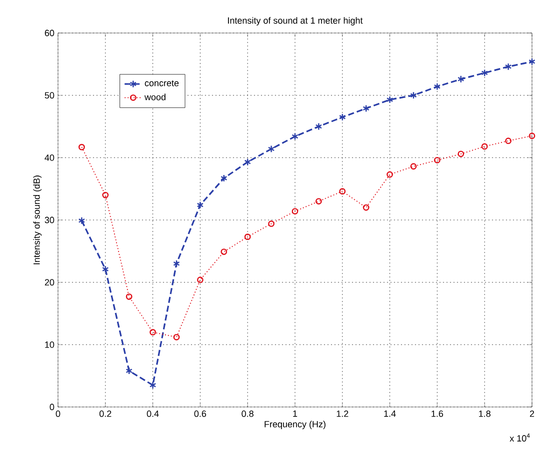 This screenshot has width=542, height=452. I want to click on x-tick-label: 0.4, so click(152, 413).